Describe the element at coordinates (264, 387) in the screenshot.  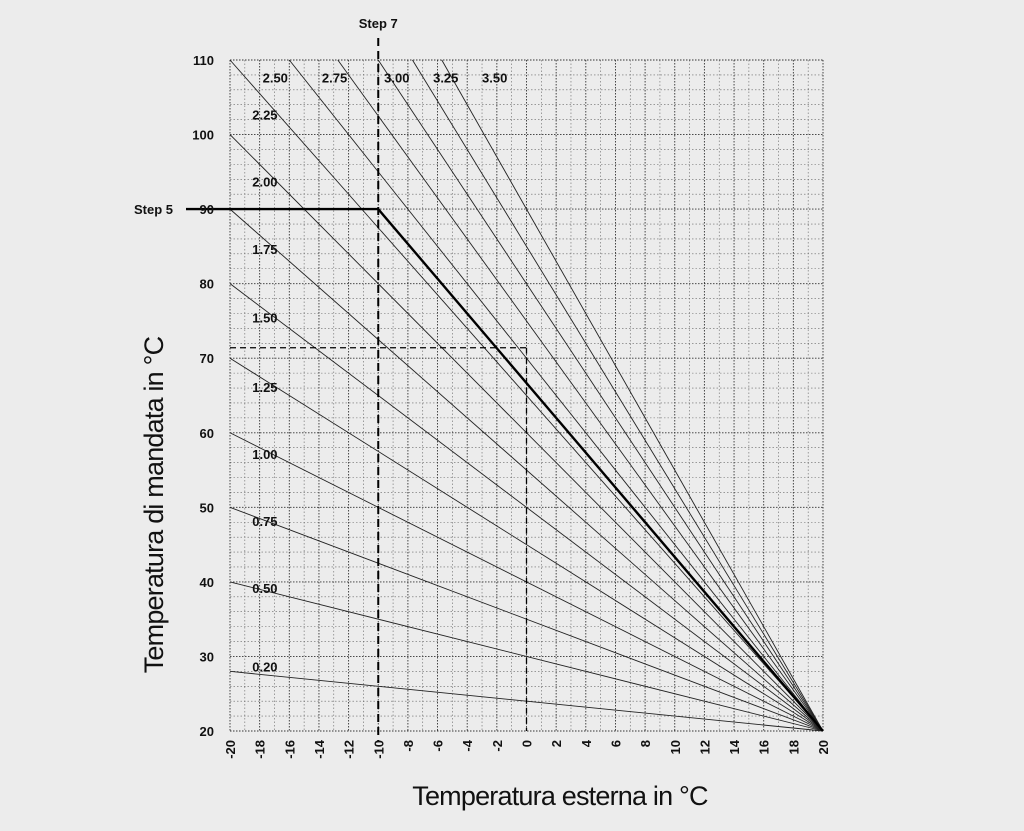
I see `curve-label-1.25: 1.25` at that location.